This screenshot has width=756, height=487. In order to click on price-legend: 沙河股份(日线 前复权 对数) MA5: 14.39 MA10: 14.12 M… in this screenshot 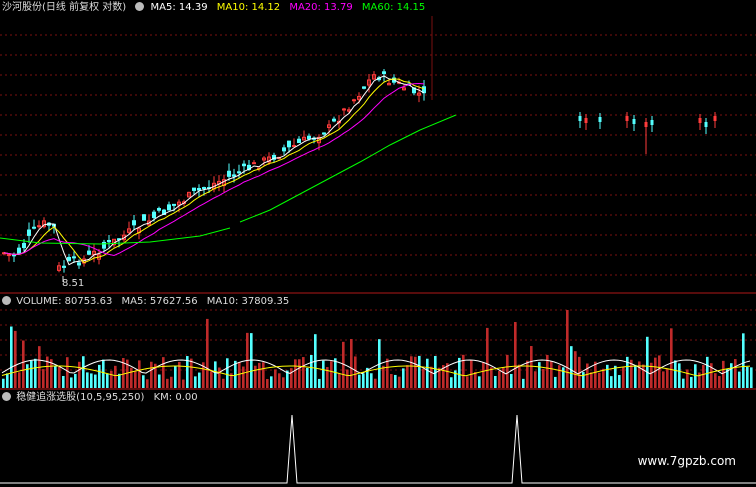, I will do `click(216, 8)`.